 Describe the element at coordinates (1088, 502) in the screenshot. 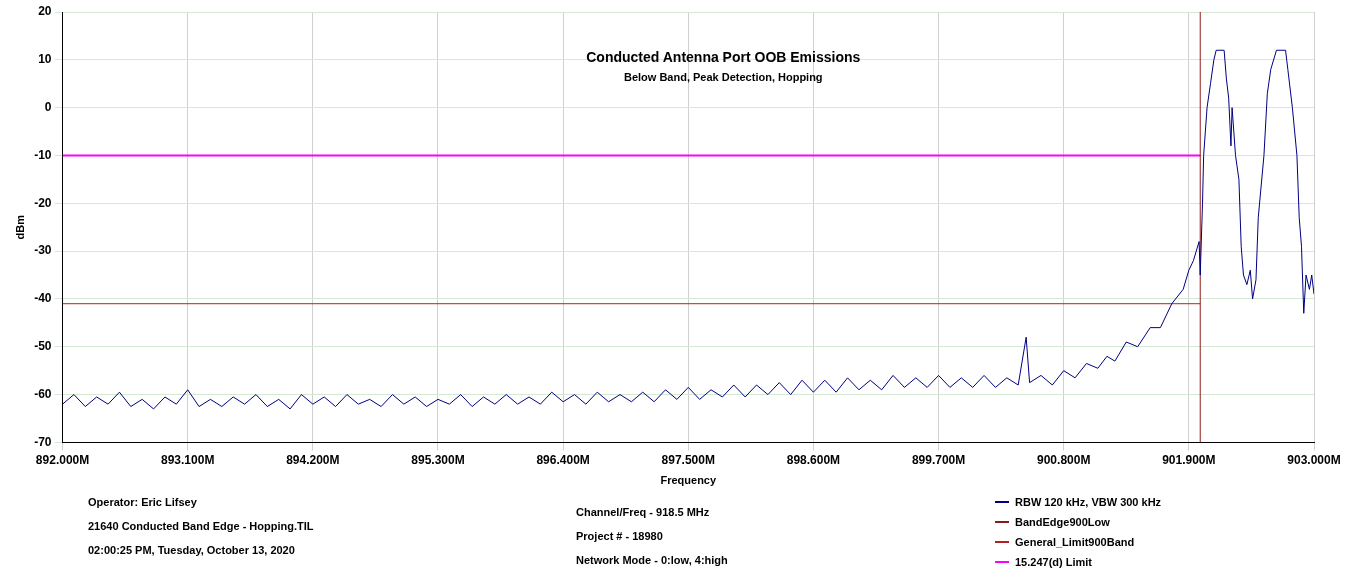

I see `legend-label: RBW 120 kHz, VBW 300 kHz` at that location.